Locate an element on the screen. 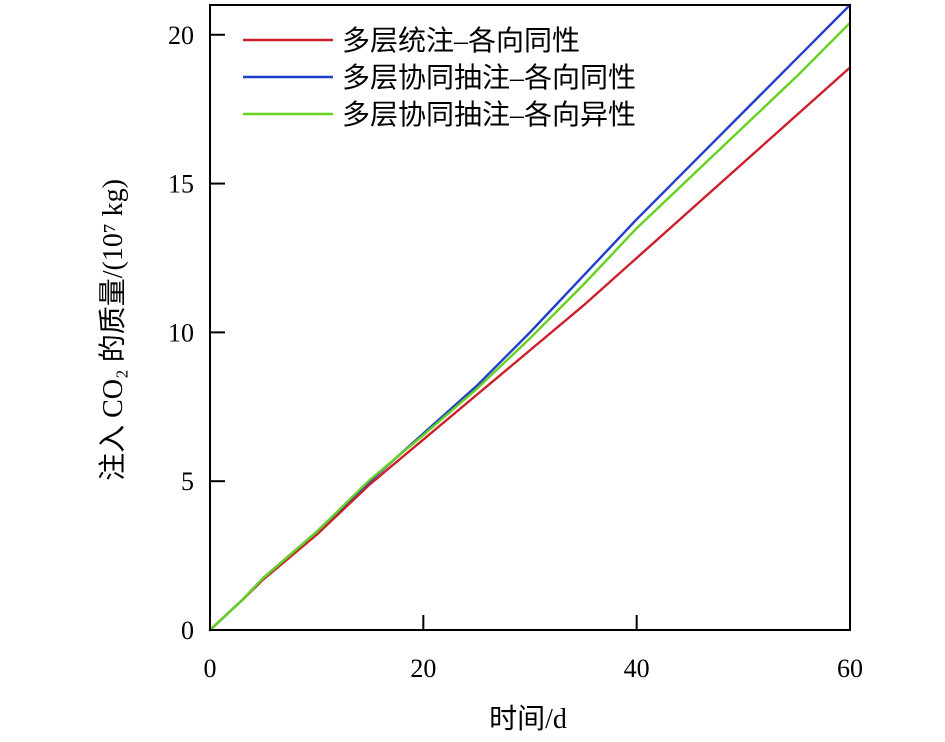  legend-label-1: 多层统注–各向同性 is located at coordinates (461, 41).